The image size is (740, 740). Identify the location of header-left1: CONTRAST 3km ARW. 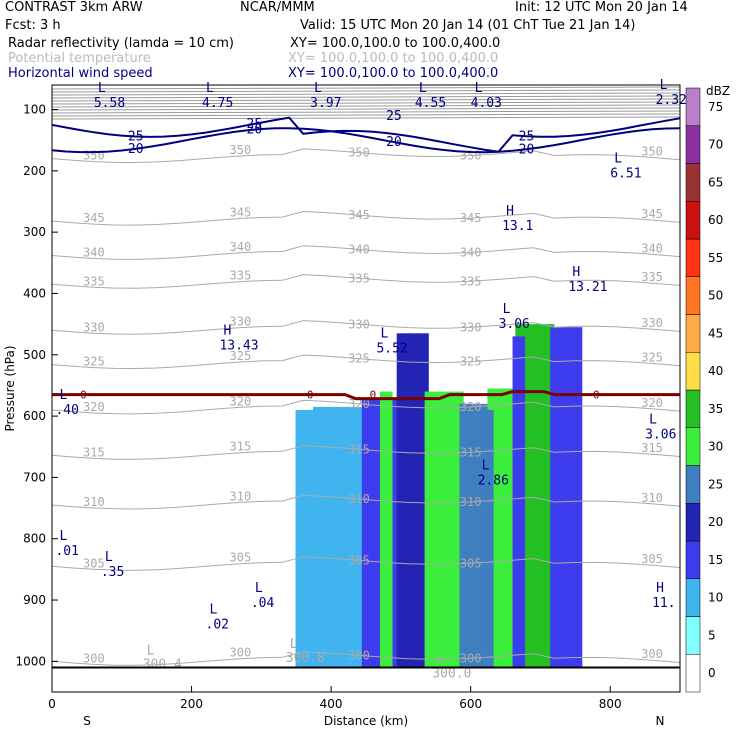
(74, 7).